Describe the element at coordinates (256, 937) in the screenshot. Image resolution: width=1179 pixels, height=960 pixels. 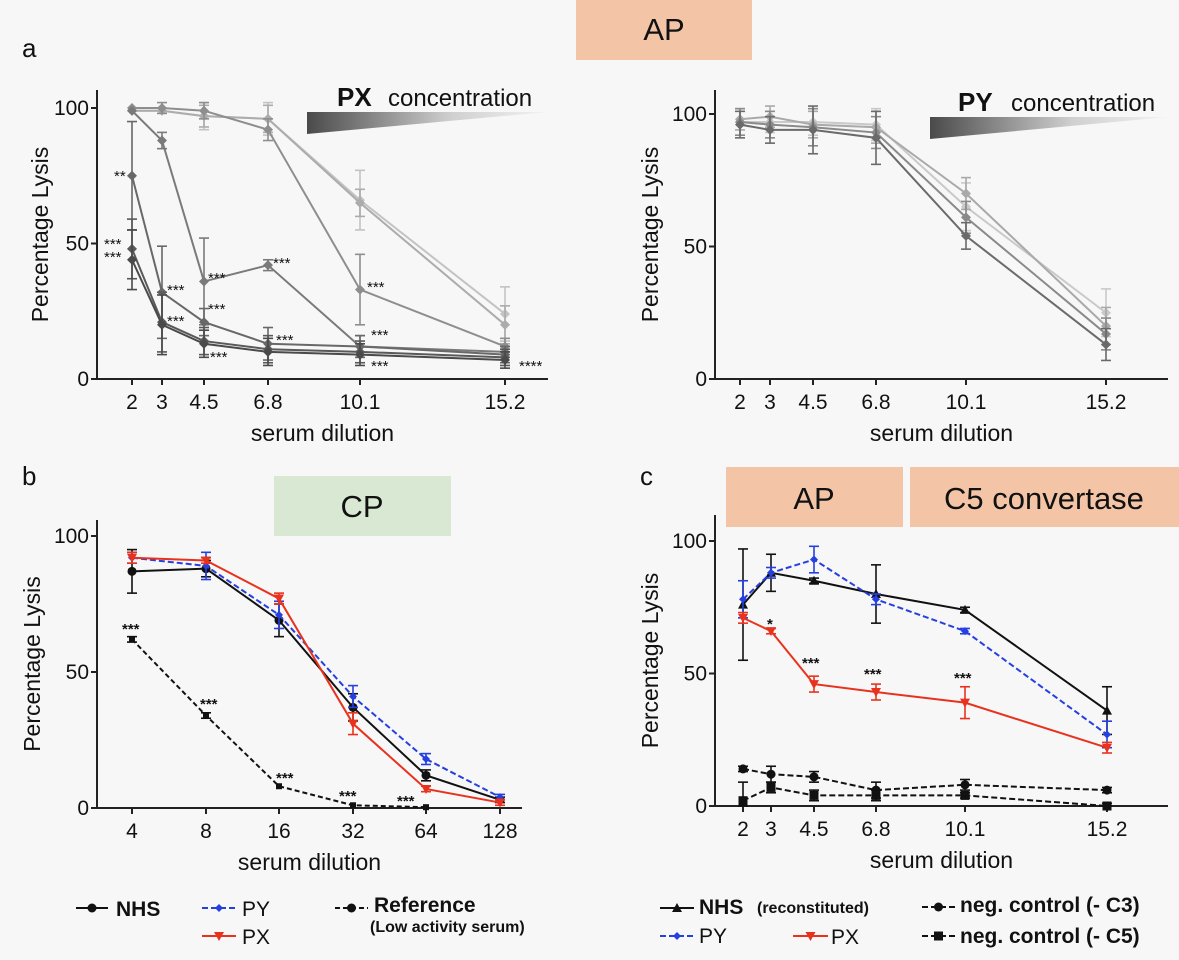
I see `legend-px-label: PX` at that location.